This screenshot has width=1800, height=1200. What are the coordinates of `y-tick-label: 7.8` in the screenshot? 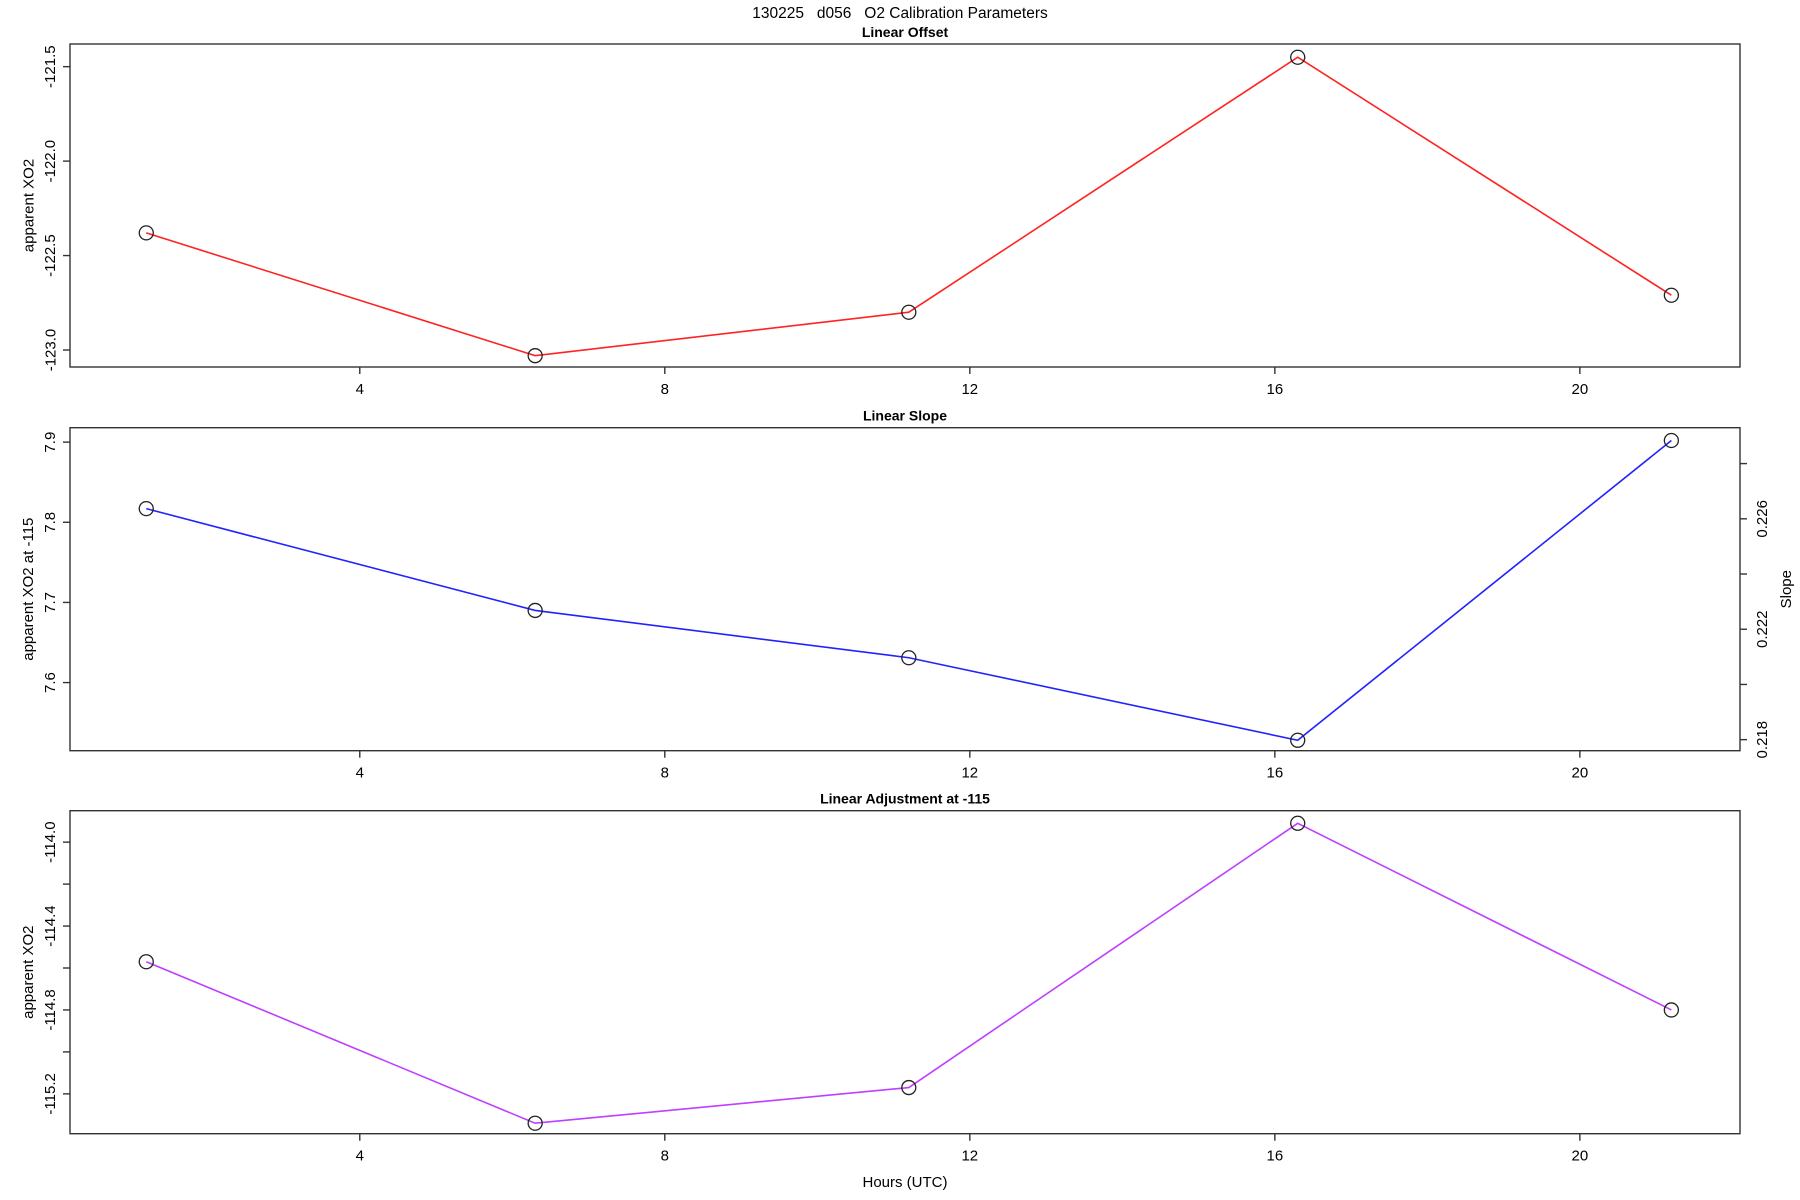 It's located at (50, 522).